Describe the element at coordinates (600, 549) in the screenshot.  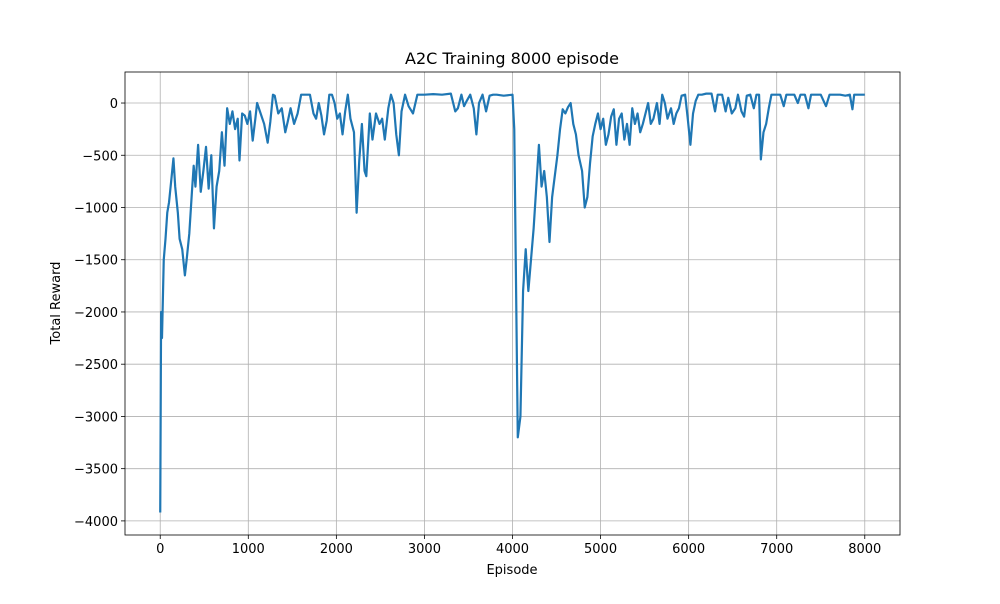
I see `x-tick-label: 5000` at that location.